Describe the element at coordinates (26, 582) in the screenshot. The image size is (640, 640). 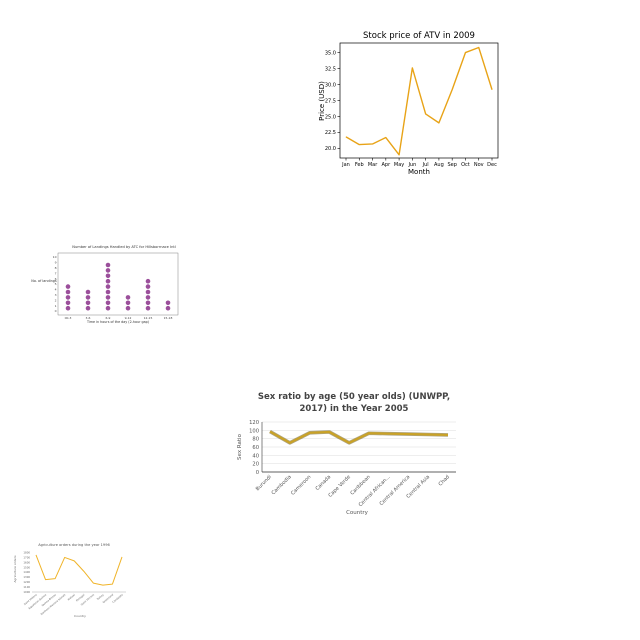
I see `y-tick-label: 1200` at that location.